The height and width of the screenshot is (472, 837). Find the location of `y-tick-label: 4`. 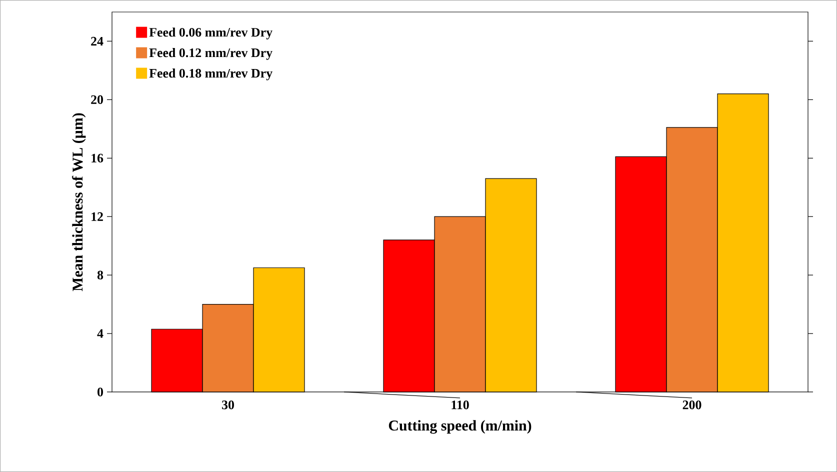

y-tick-label: 4 is located at coordinates (100, 333).